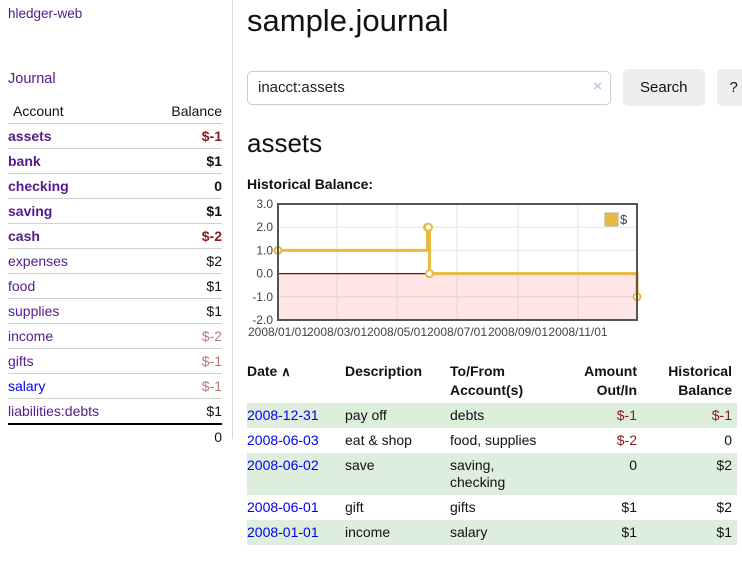  What do you see at coordinates (115, 361) in the screenshot?
I see `account-row: gifts $-1` at bounding box center [115, 361].